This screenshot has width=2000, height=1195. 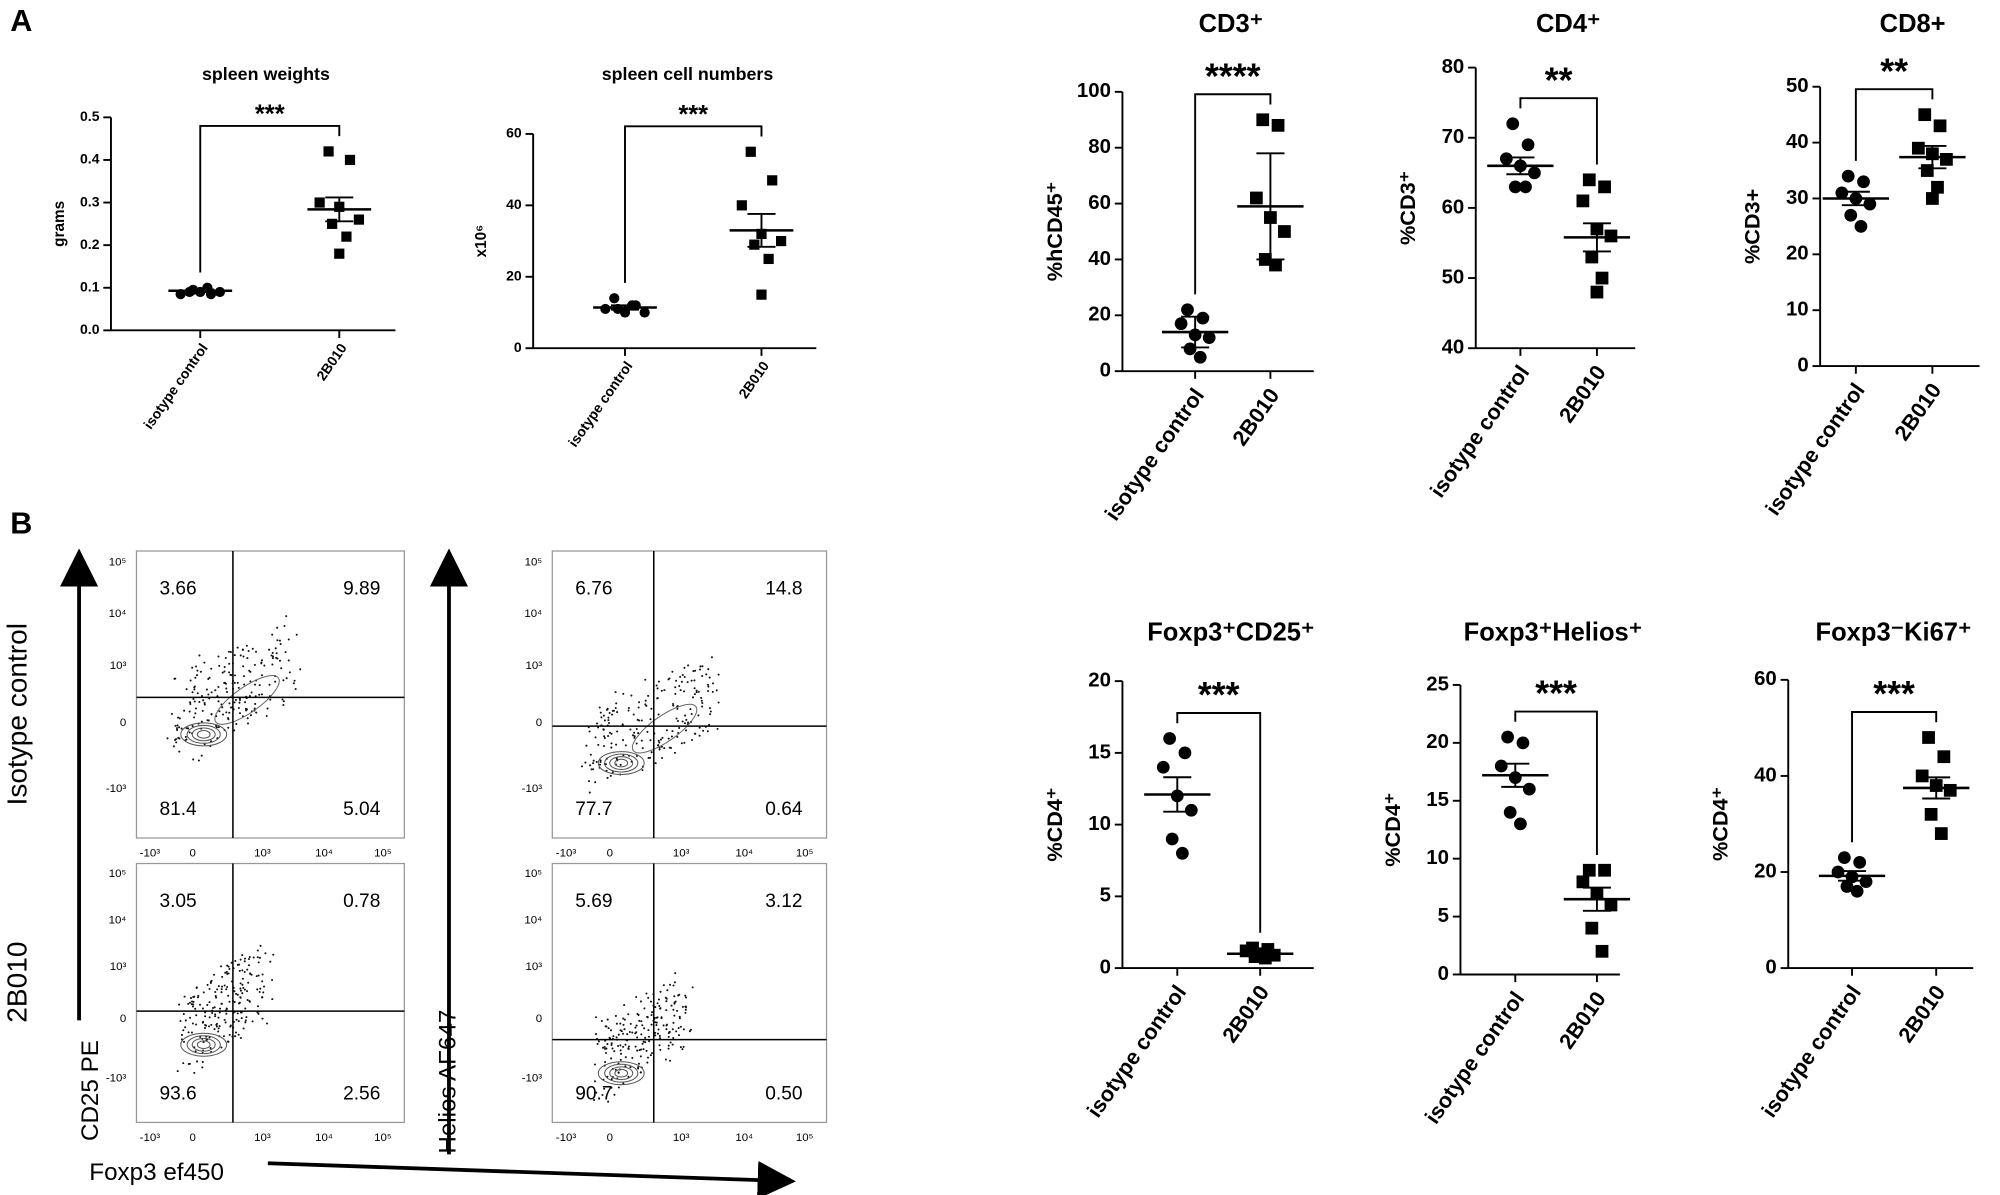 I want to click on quadrant-percent: 3.66, so click(x=177, y=588).